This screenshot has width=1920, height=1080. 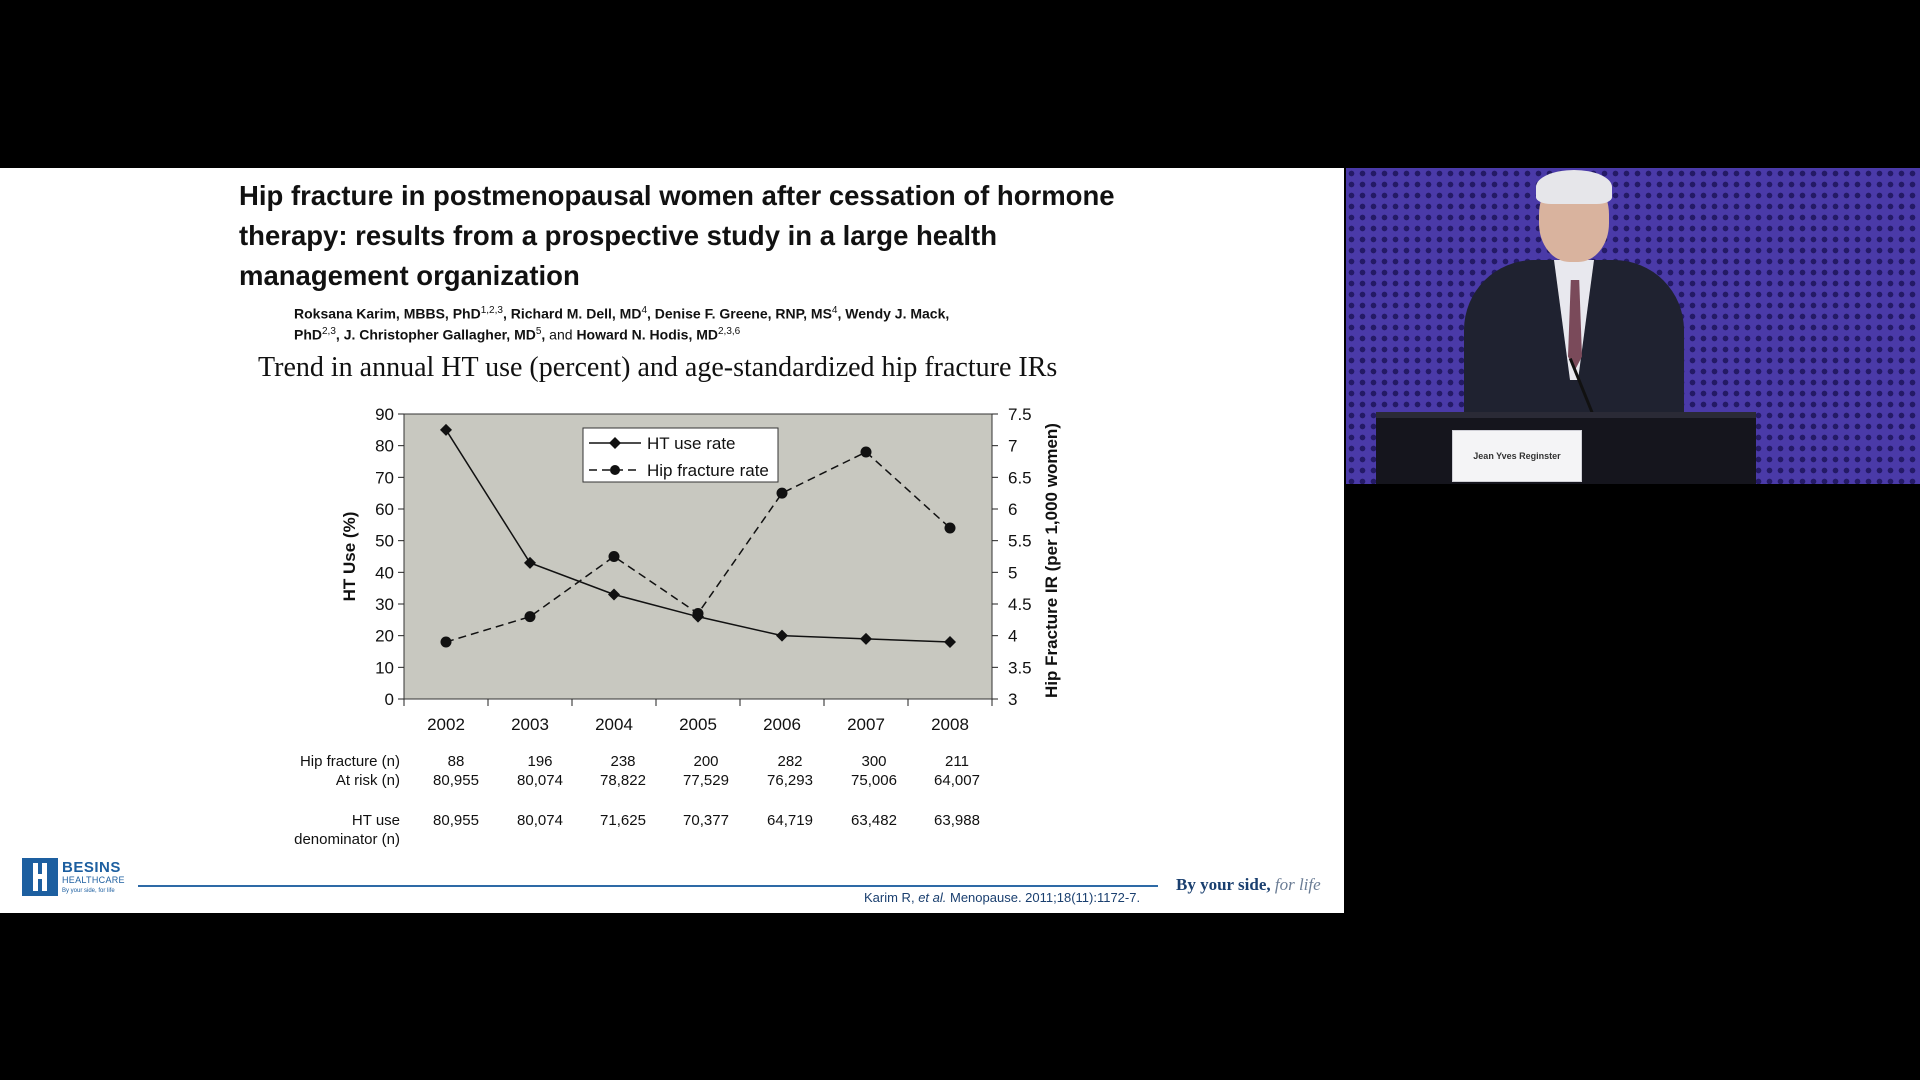 I want to click on at-risk-n-cell: 64,007, so click(x=957, y=780).